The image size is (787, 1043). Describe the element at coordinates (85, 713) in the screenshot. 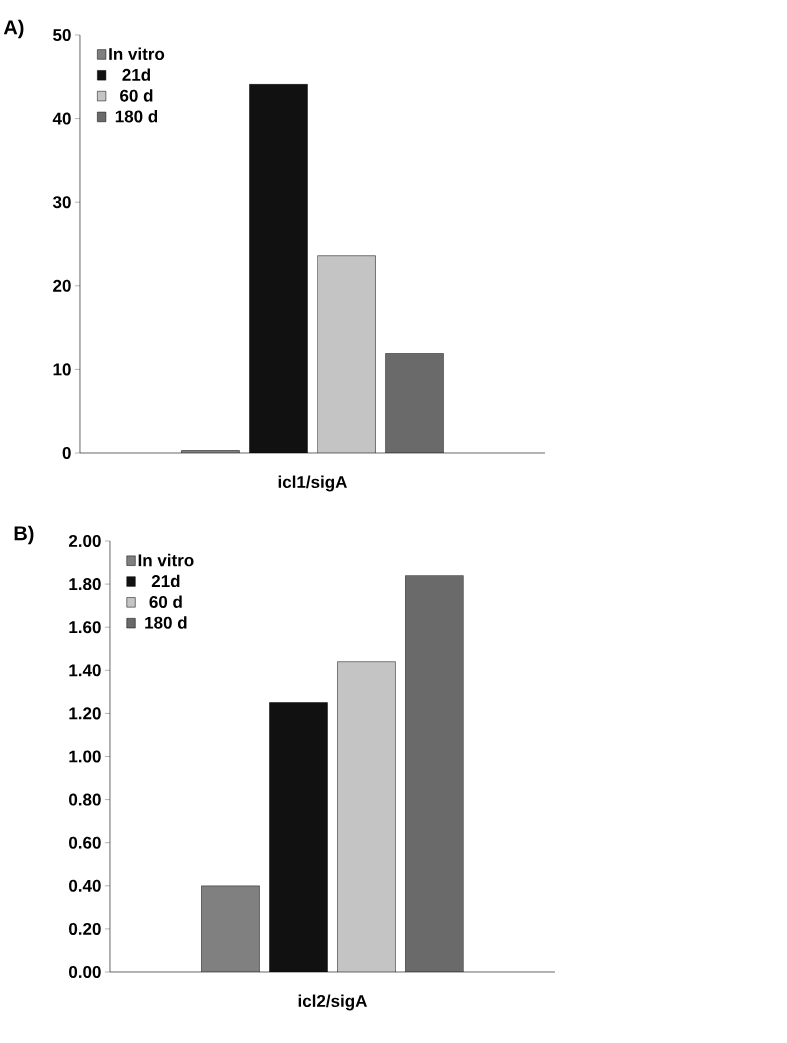

I see `y-tick-label: 1.20` at that location.